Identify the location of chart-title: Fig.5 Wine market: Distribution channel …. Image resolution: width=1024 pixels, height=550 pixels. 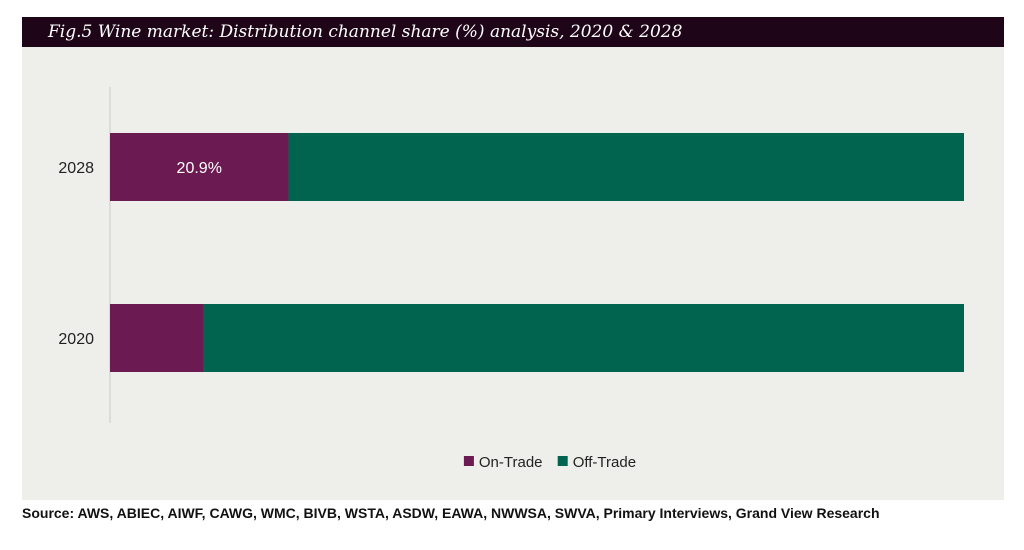
(365, 32).